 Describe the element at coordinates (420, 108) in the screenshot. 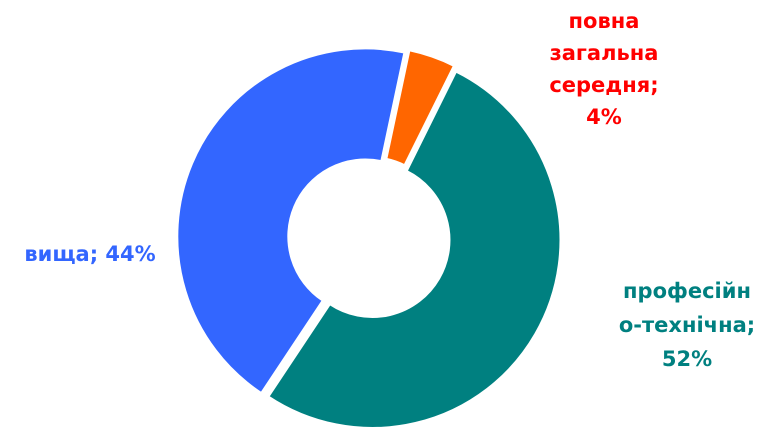

I see `donut-slice` at that location.